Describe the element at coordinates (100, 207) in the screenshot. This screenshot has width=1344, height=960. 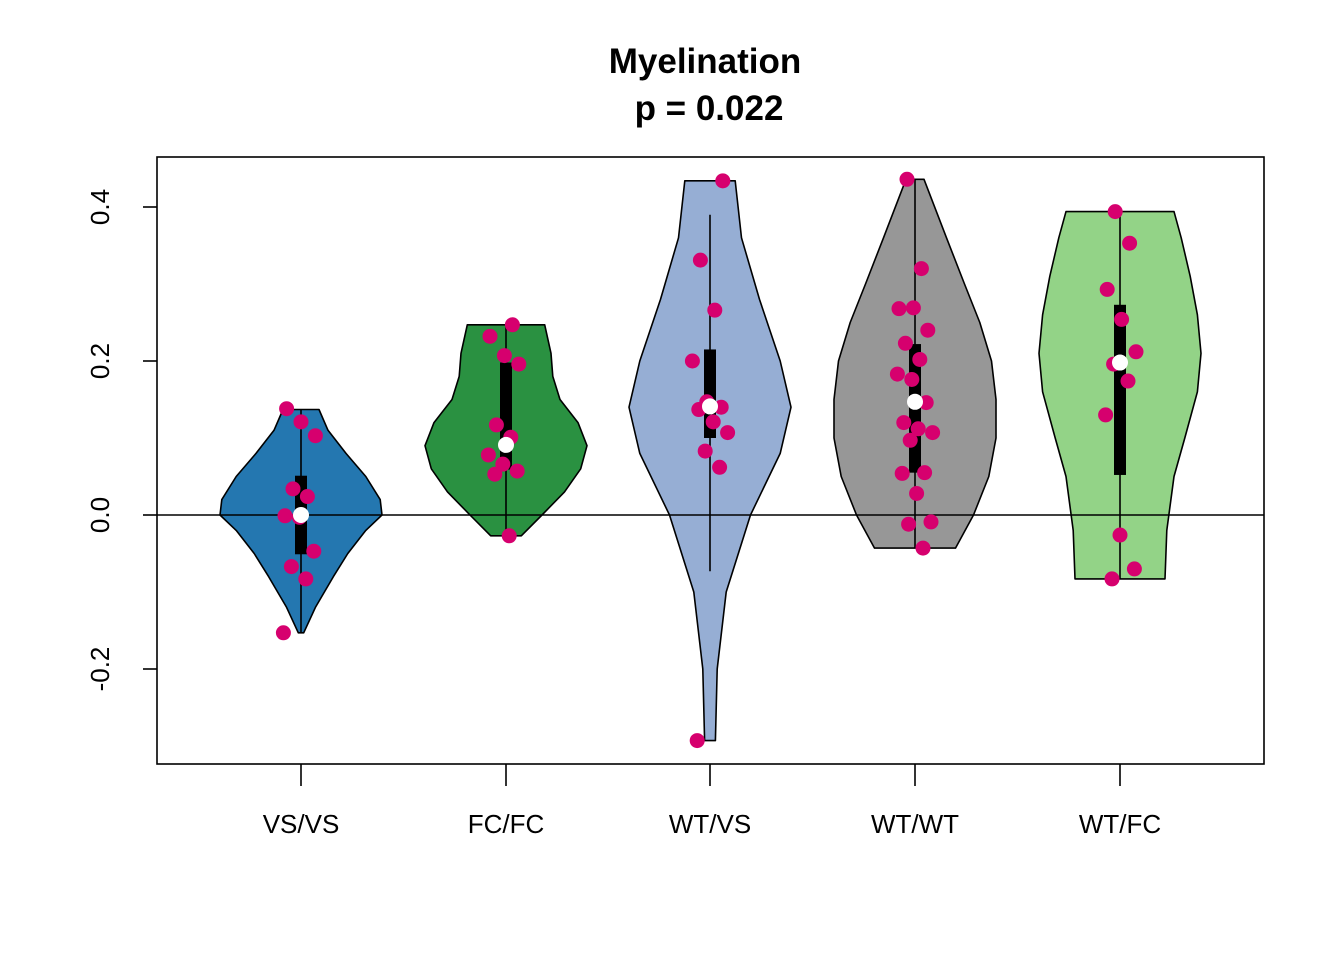
I see `y-tick-label: 0.4` at that location.